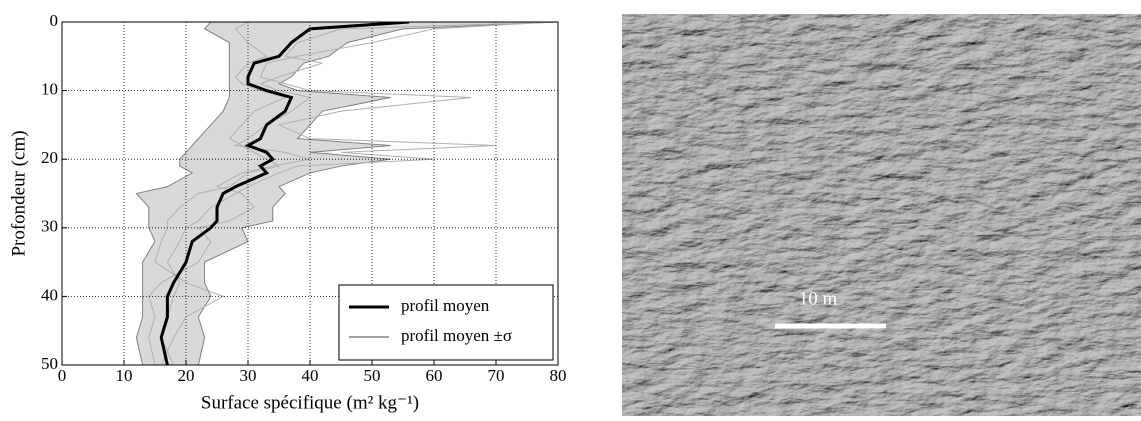 The image size is (1141, 421). I want to click on x-tick-label: 50, so click(372, 375).